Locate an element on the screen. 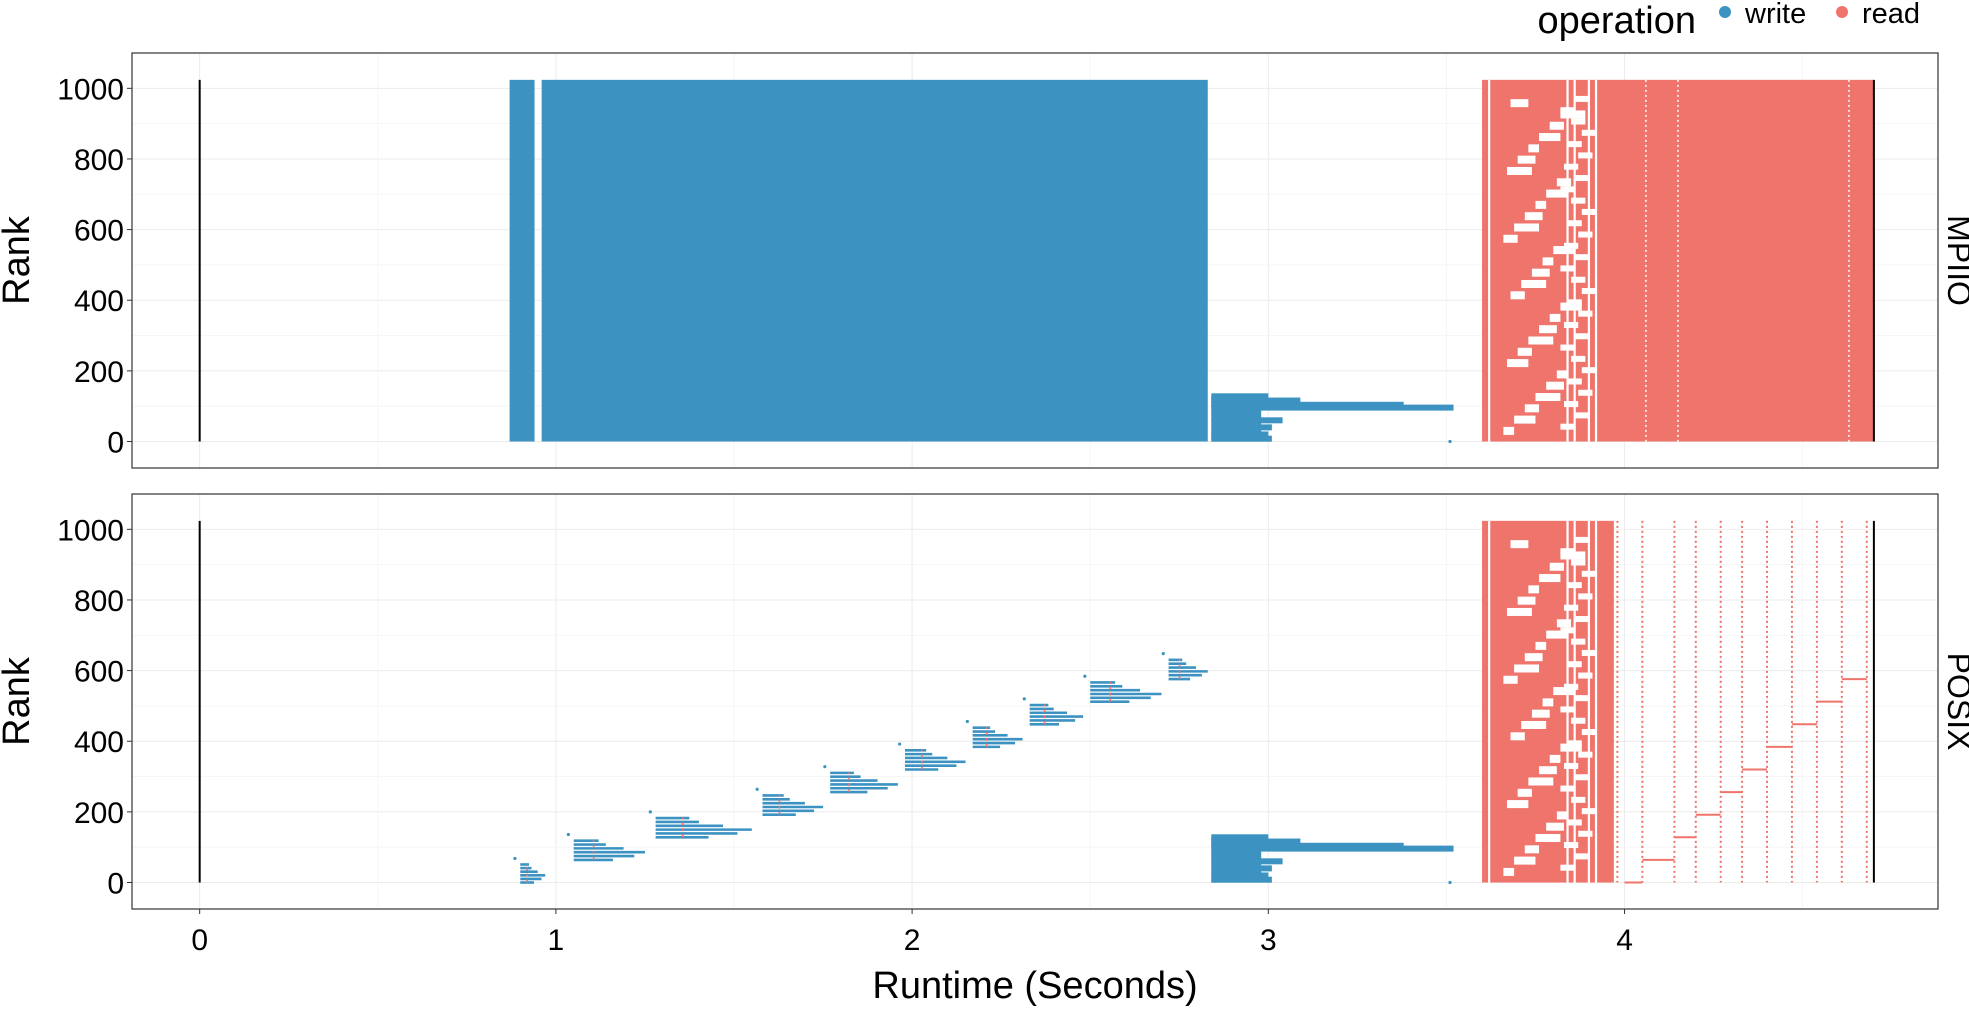 The image size is (1969, 1009). facet-strip-label: MPIIO is located at coordinates (1955, 260).